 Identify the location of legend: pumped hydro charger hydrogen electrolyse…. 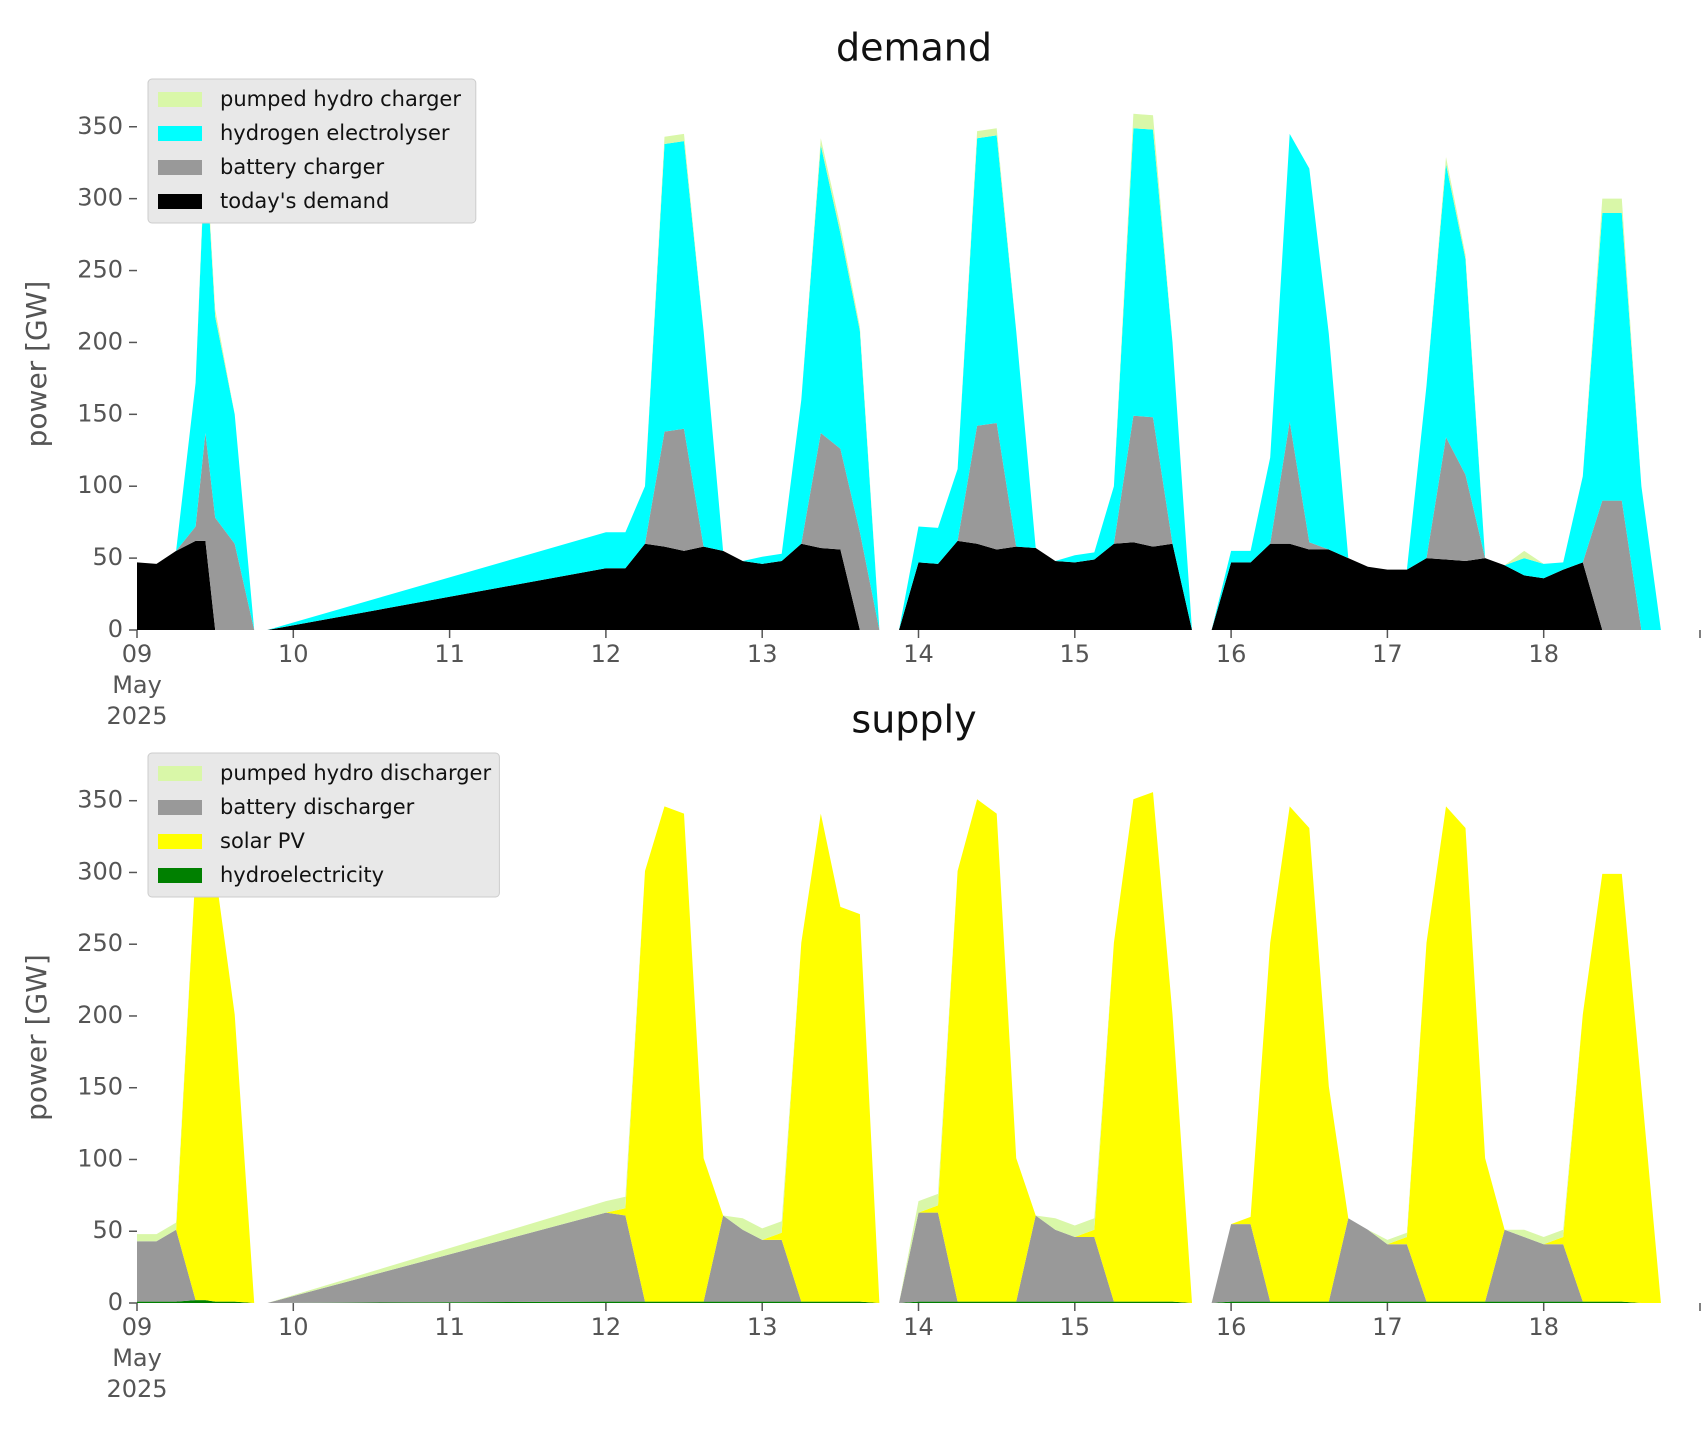
(312, 151).